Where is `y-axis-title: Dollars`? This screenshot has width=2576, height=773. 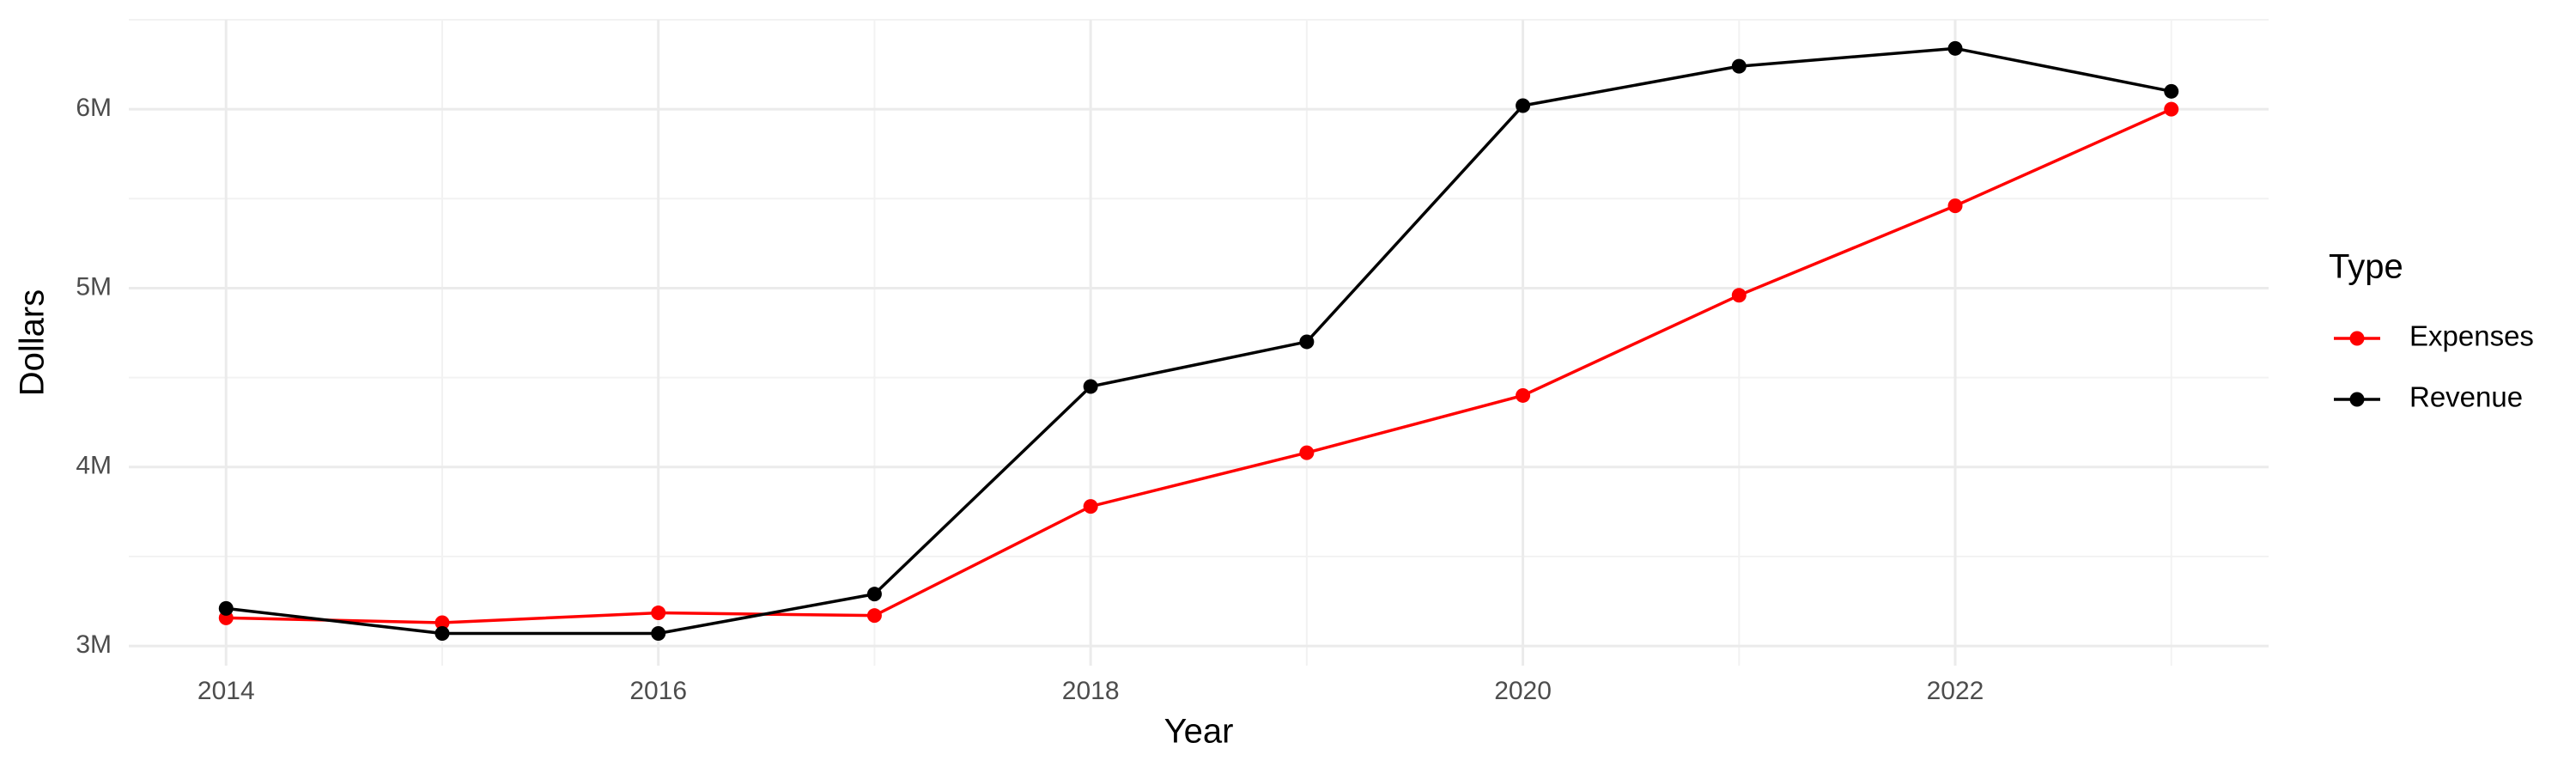 y-axis-title: Dollars is located at coordinates (33, 342).